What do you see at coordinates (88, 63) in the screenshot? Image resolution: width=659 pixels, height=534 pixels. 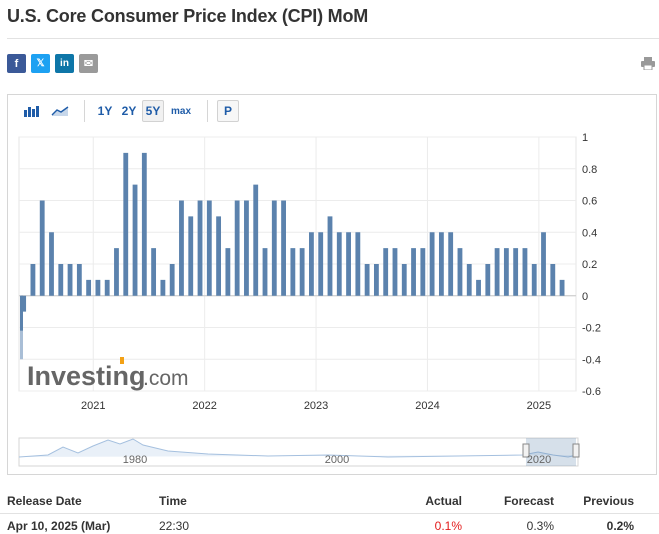 I see `mail-icon: ✉` at bounding box center [88, 63].